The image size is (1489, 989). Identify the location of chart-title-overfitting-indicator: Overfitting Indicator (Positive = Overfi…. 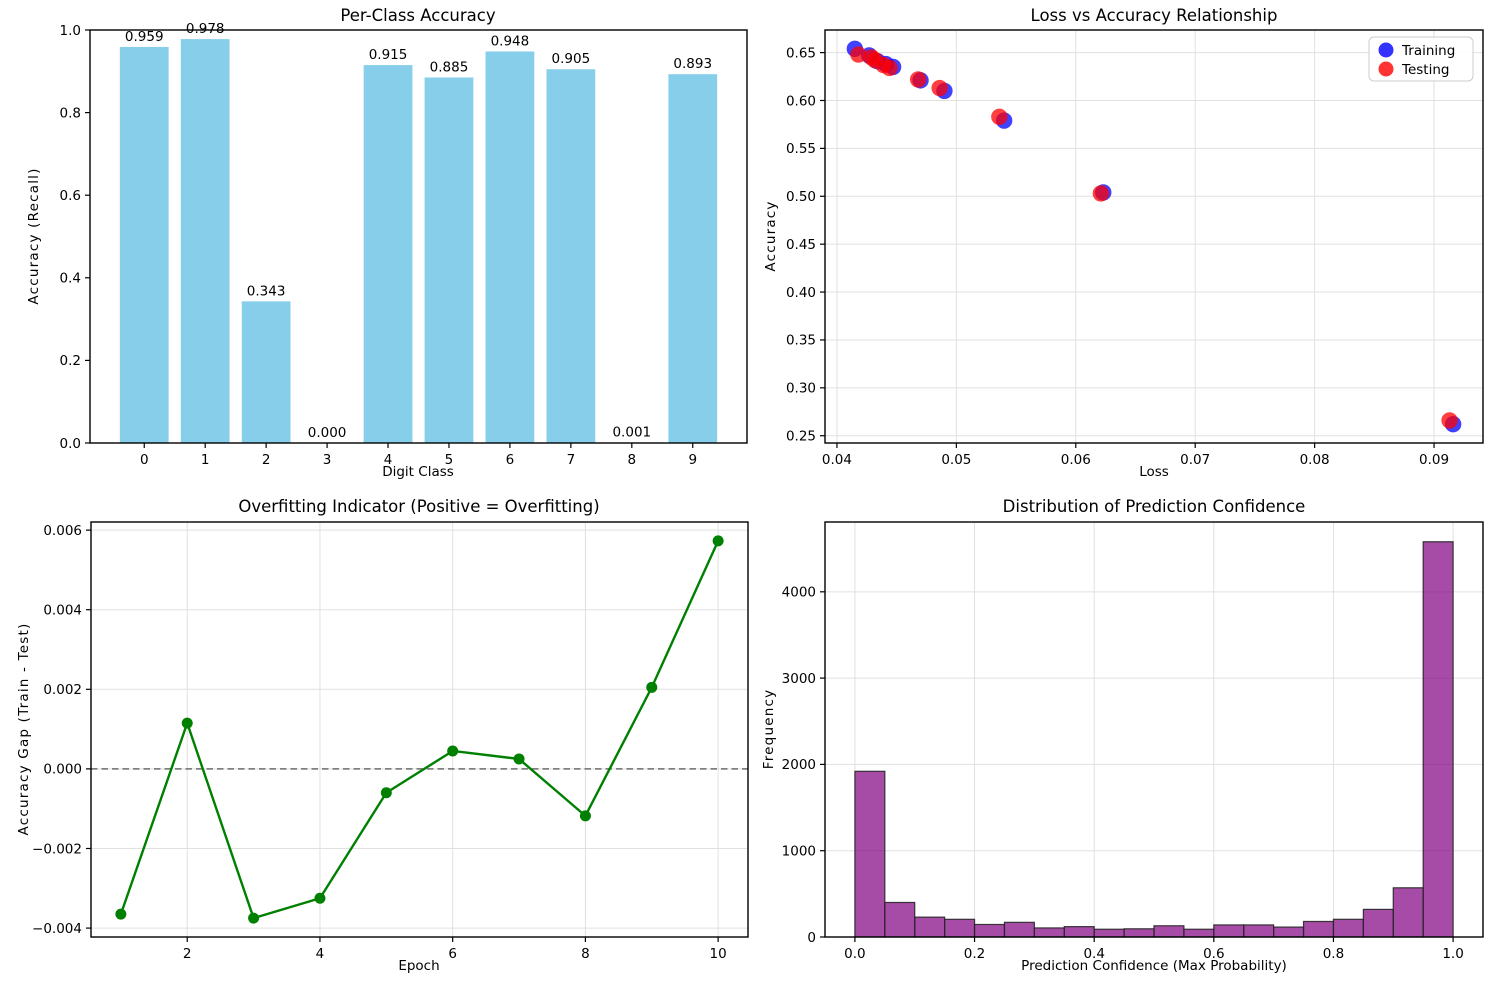
(419, 506).